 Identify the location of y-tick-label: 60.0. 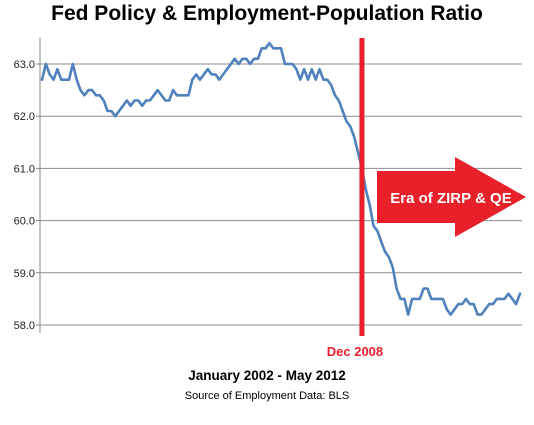
(24, 222).